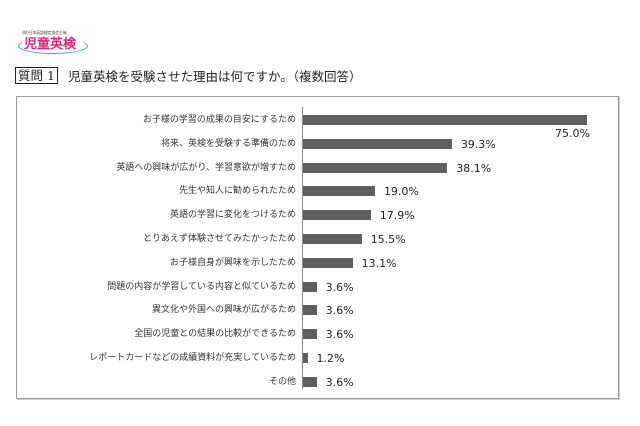  Describe the element at coordinates (572, 133) in the screenshot. I see `value-label: 75.0%` at that location.